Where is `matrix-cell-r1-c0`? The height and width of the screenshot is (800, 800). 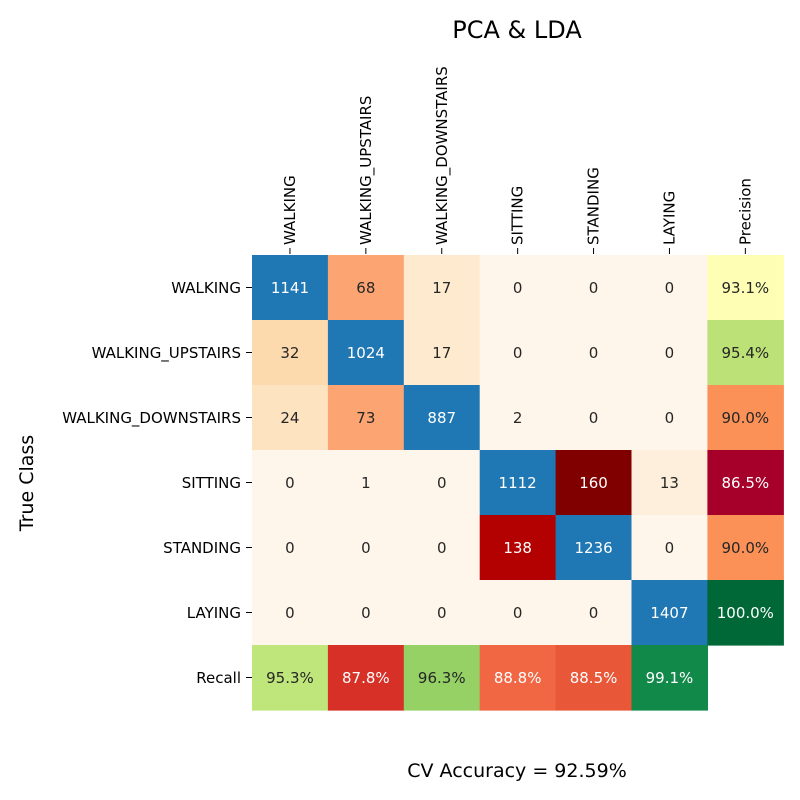 matrix-cell-r1-c0 is located at coordinates (290, 353).